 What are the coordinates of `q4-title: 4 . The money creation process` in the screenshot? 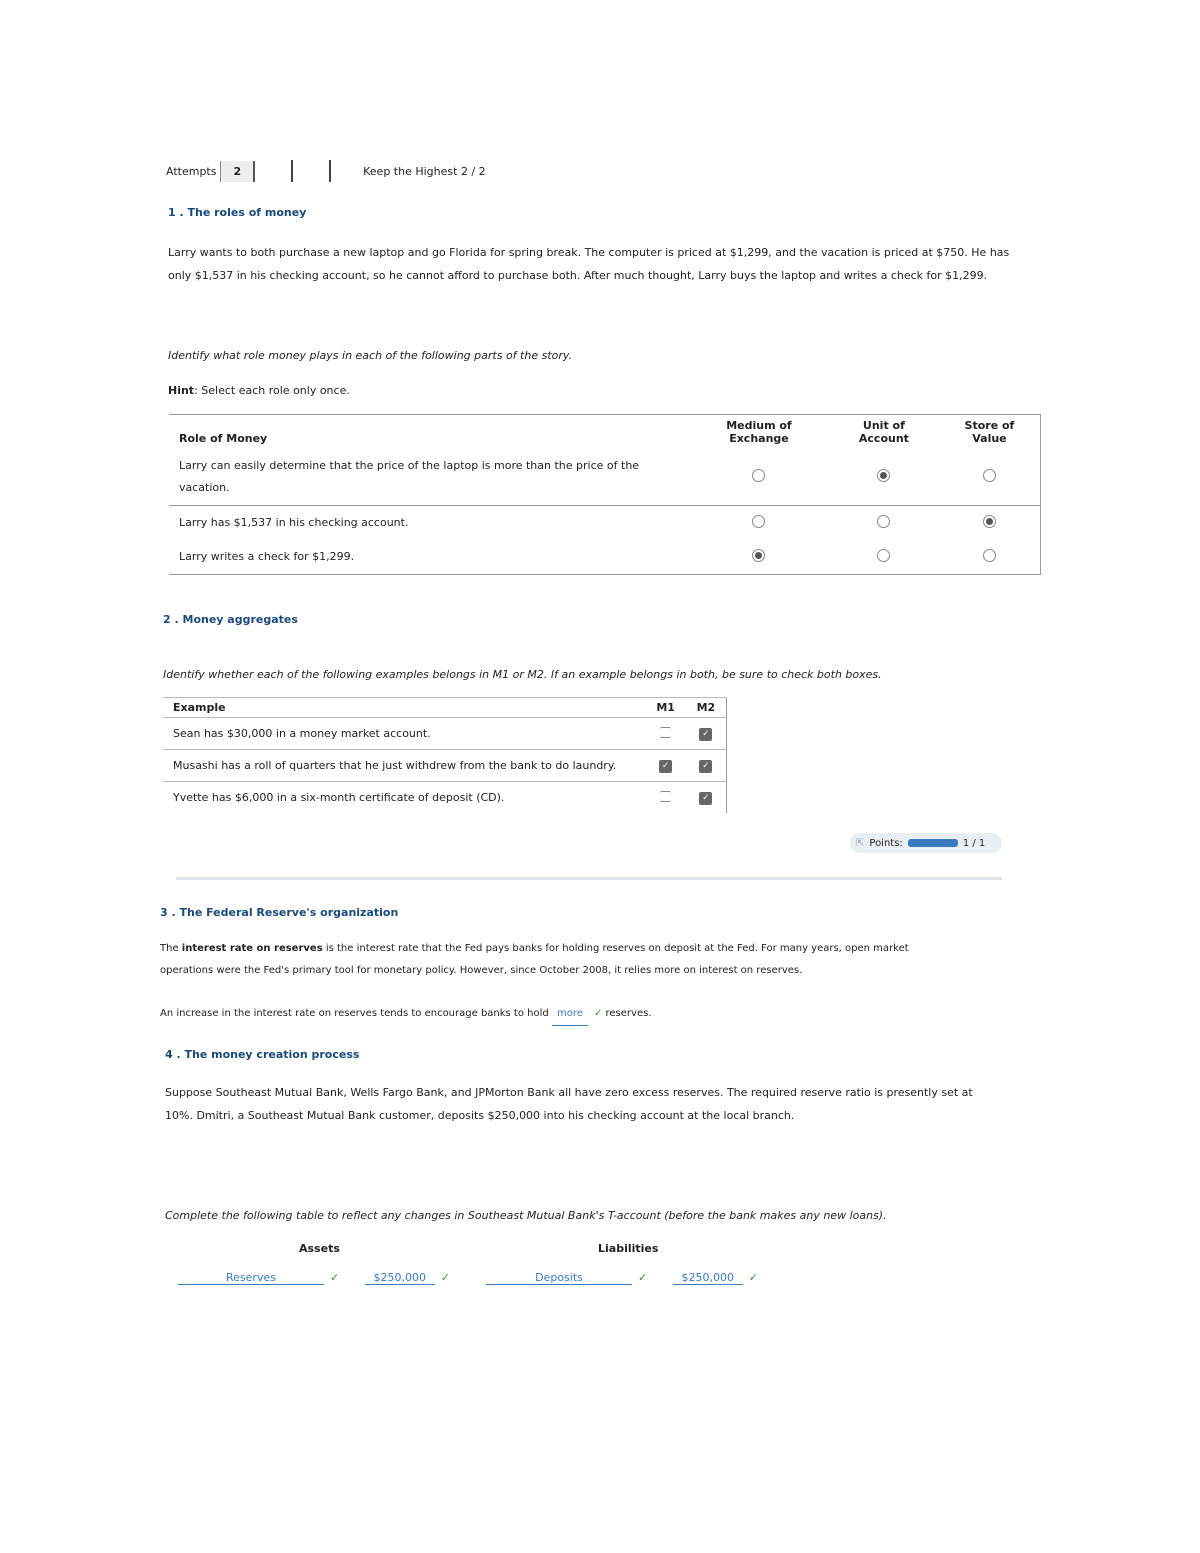 It's located at (262, 1054).